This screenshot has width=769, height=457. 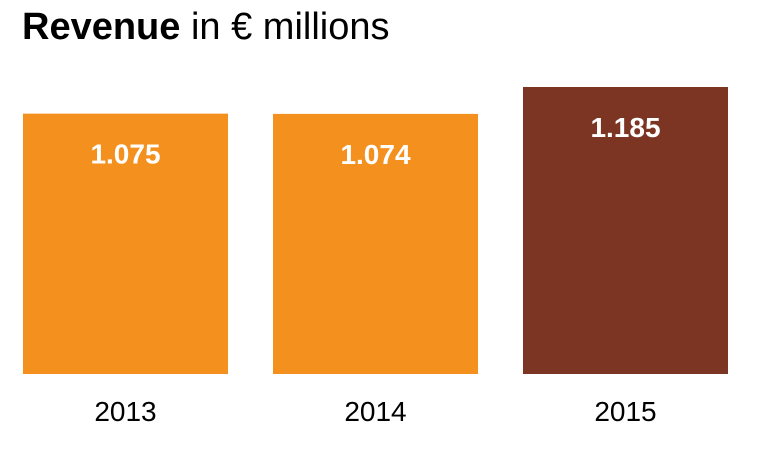 What do you see at coordinates (375, 411) in the screenshot?
I see `category-label-2014: 2014` at bounding box center [375, 411].